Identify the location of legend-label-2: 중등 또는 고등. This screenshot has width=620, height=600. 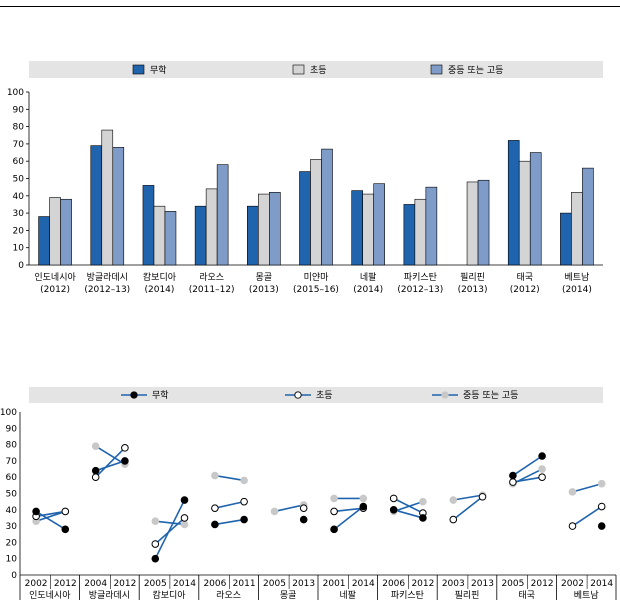
(475, 70).